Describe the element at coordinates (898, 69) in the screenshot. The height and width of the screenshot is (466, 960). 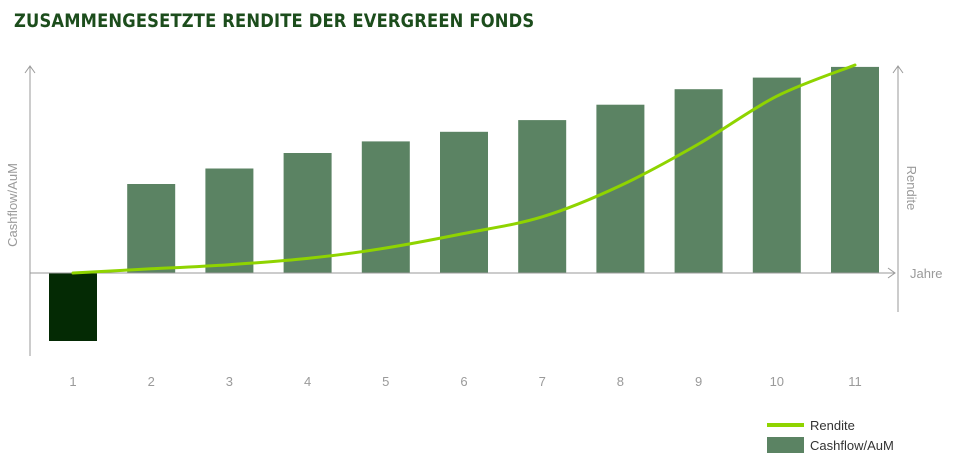
I see `y2-axis-arrow-icon` at that location.